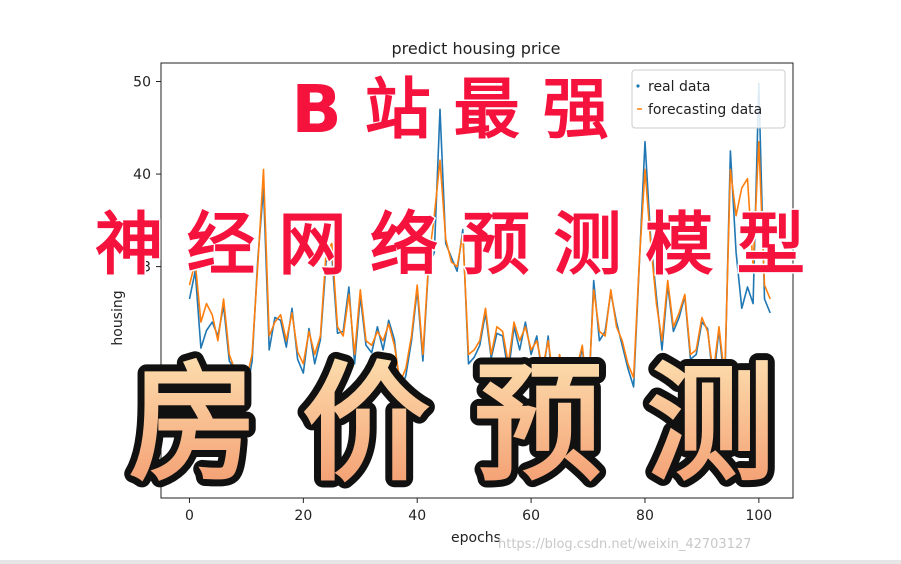 This screenshot has height=564, width=901. Describe the element at coordinates (189, 516) in the screenshot. I see `x-tick-label: 0` at that location.